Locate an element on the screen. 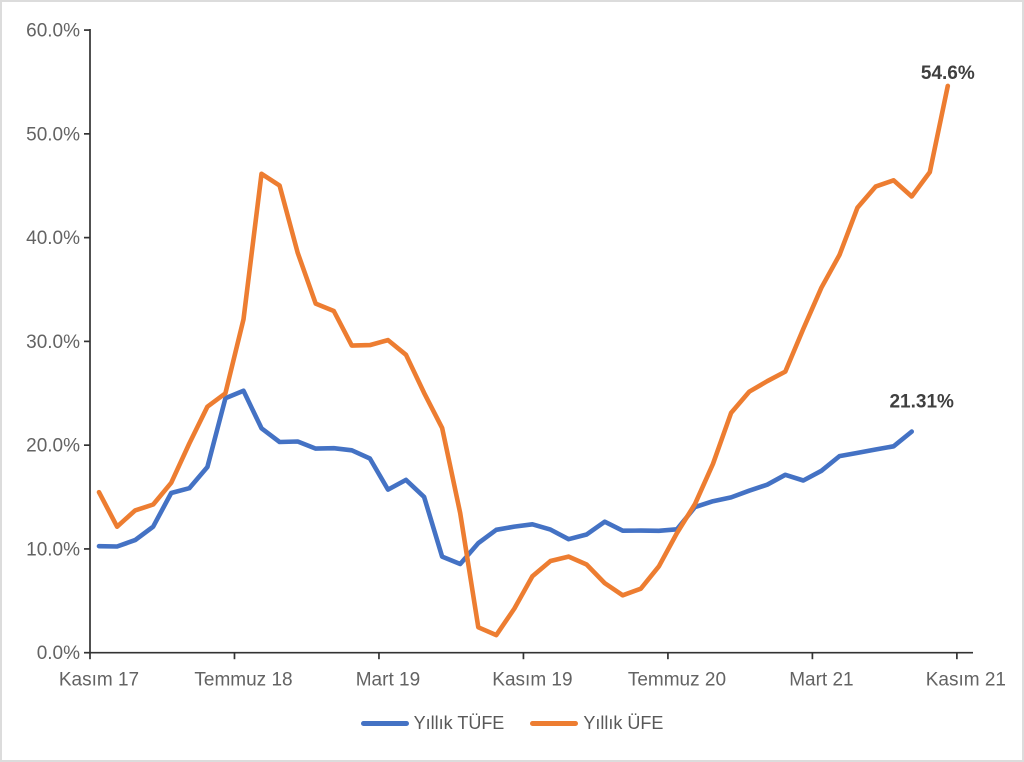  y-axis-label: 30.0% is located at coordinates (53, 342).